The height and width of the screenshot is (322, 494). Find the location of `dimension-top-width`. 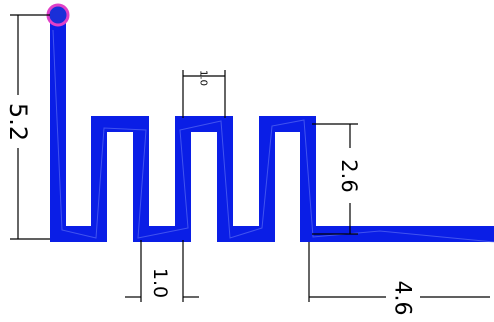

dimension-top-width is located at coordinates (204, 94).